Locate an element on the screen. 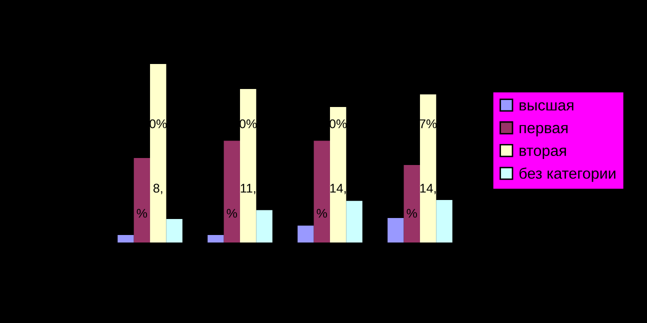  annotation: 11, is located at coordinates (248, 189).